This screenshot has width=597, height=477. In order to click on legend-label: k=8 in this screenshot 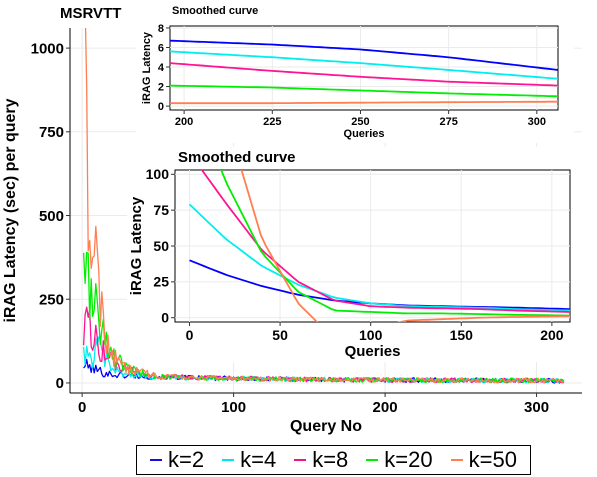, I will do `click(330, 459)`.